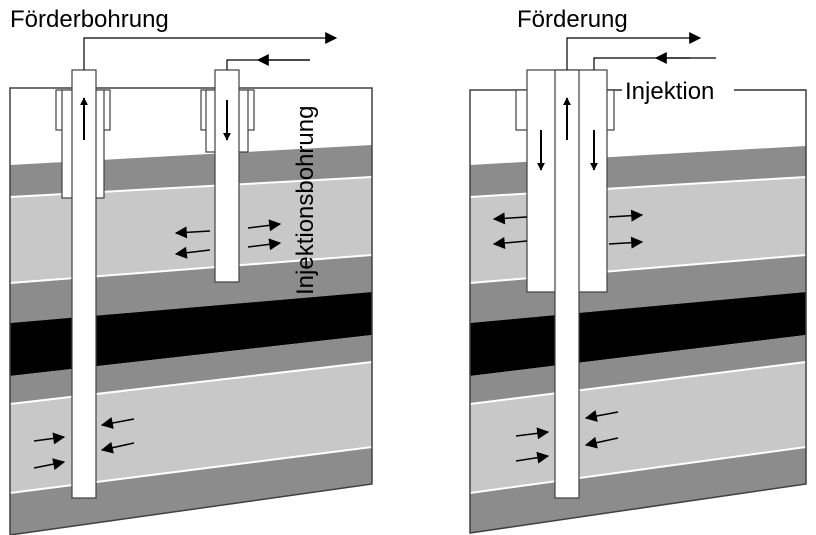 The width and height of the screenshot is (816, 535). What do you see at coordinates (572, 19) in the screenshot?
I see `label-production: Förderung` at bounding box center [572, 19].